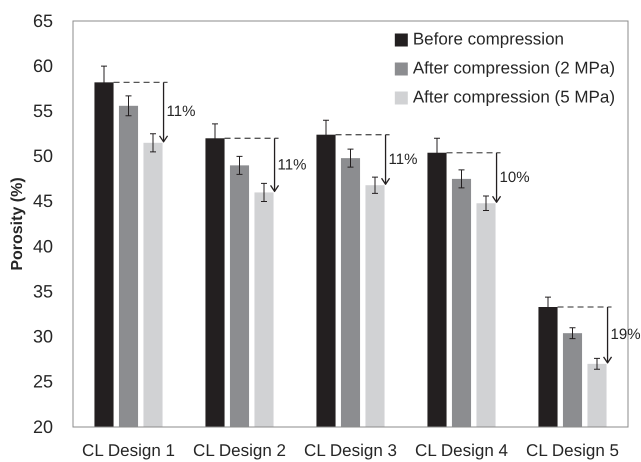 The width and height of the screenshot is (641, 462). Describe the element at coordinates (625, 334) in the screenshot. I see `annotation: 19%` at that location.